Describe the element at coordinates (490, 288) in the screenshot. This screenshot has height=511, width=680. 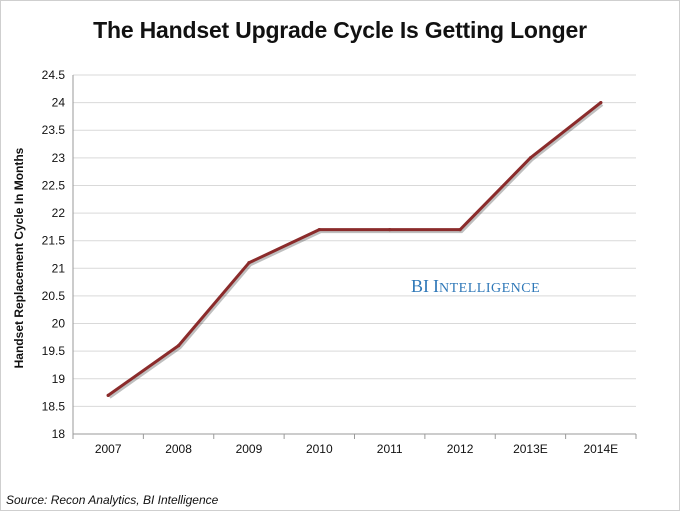
I see `watermark-intelligence-rest: NTELLIGENCE` at that location.